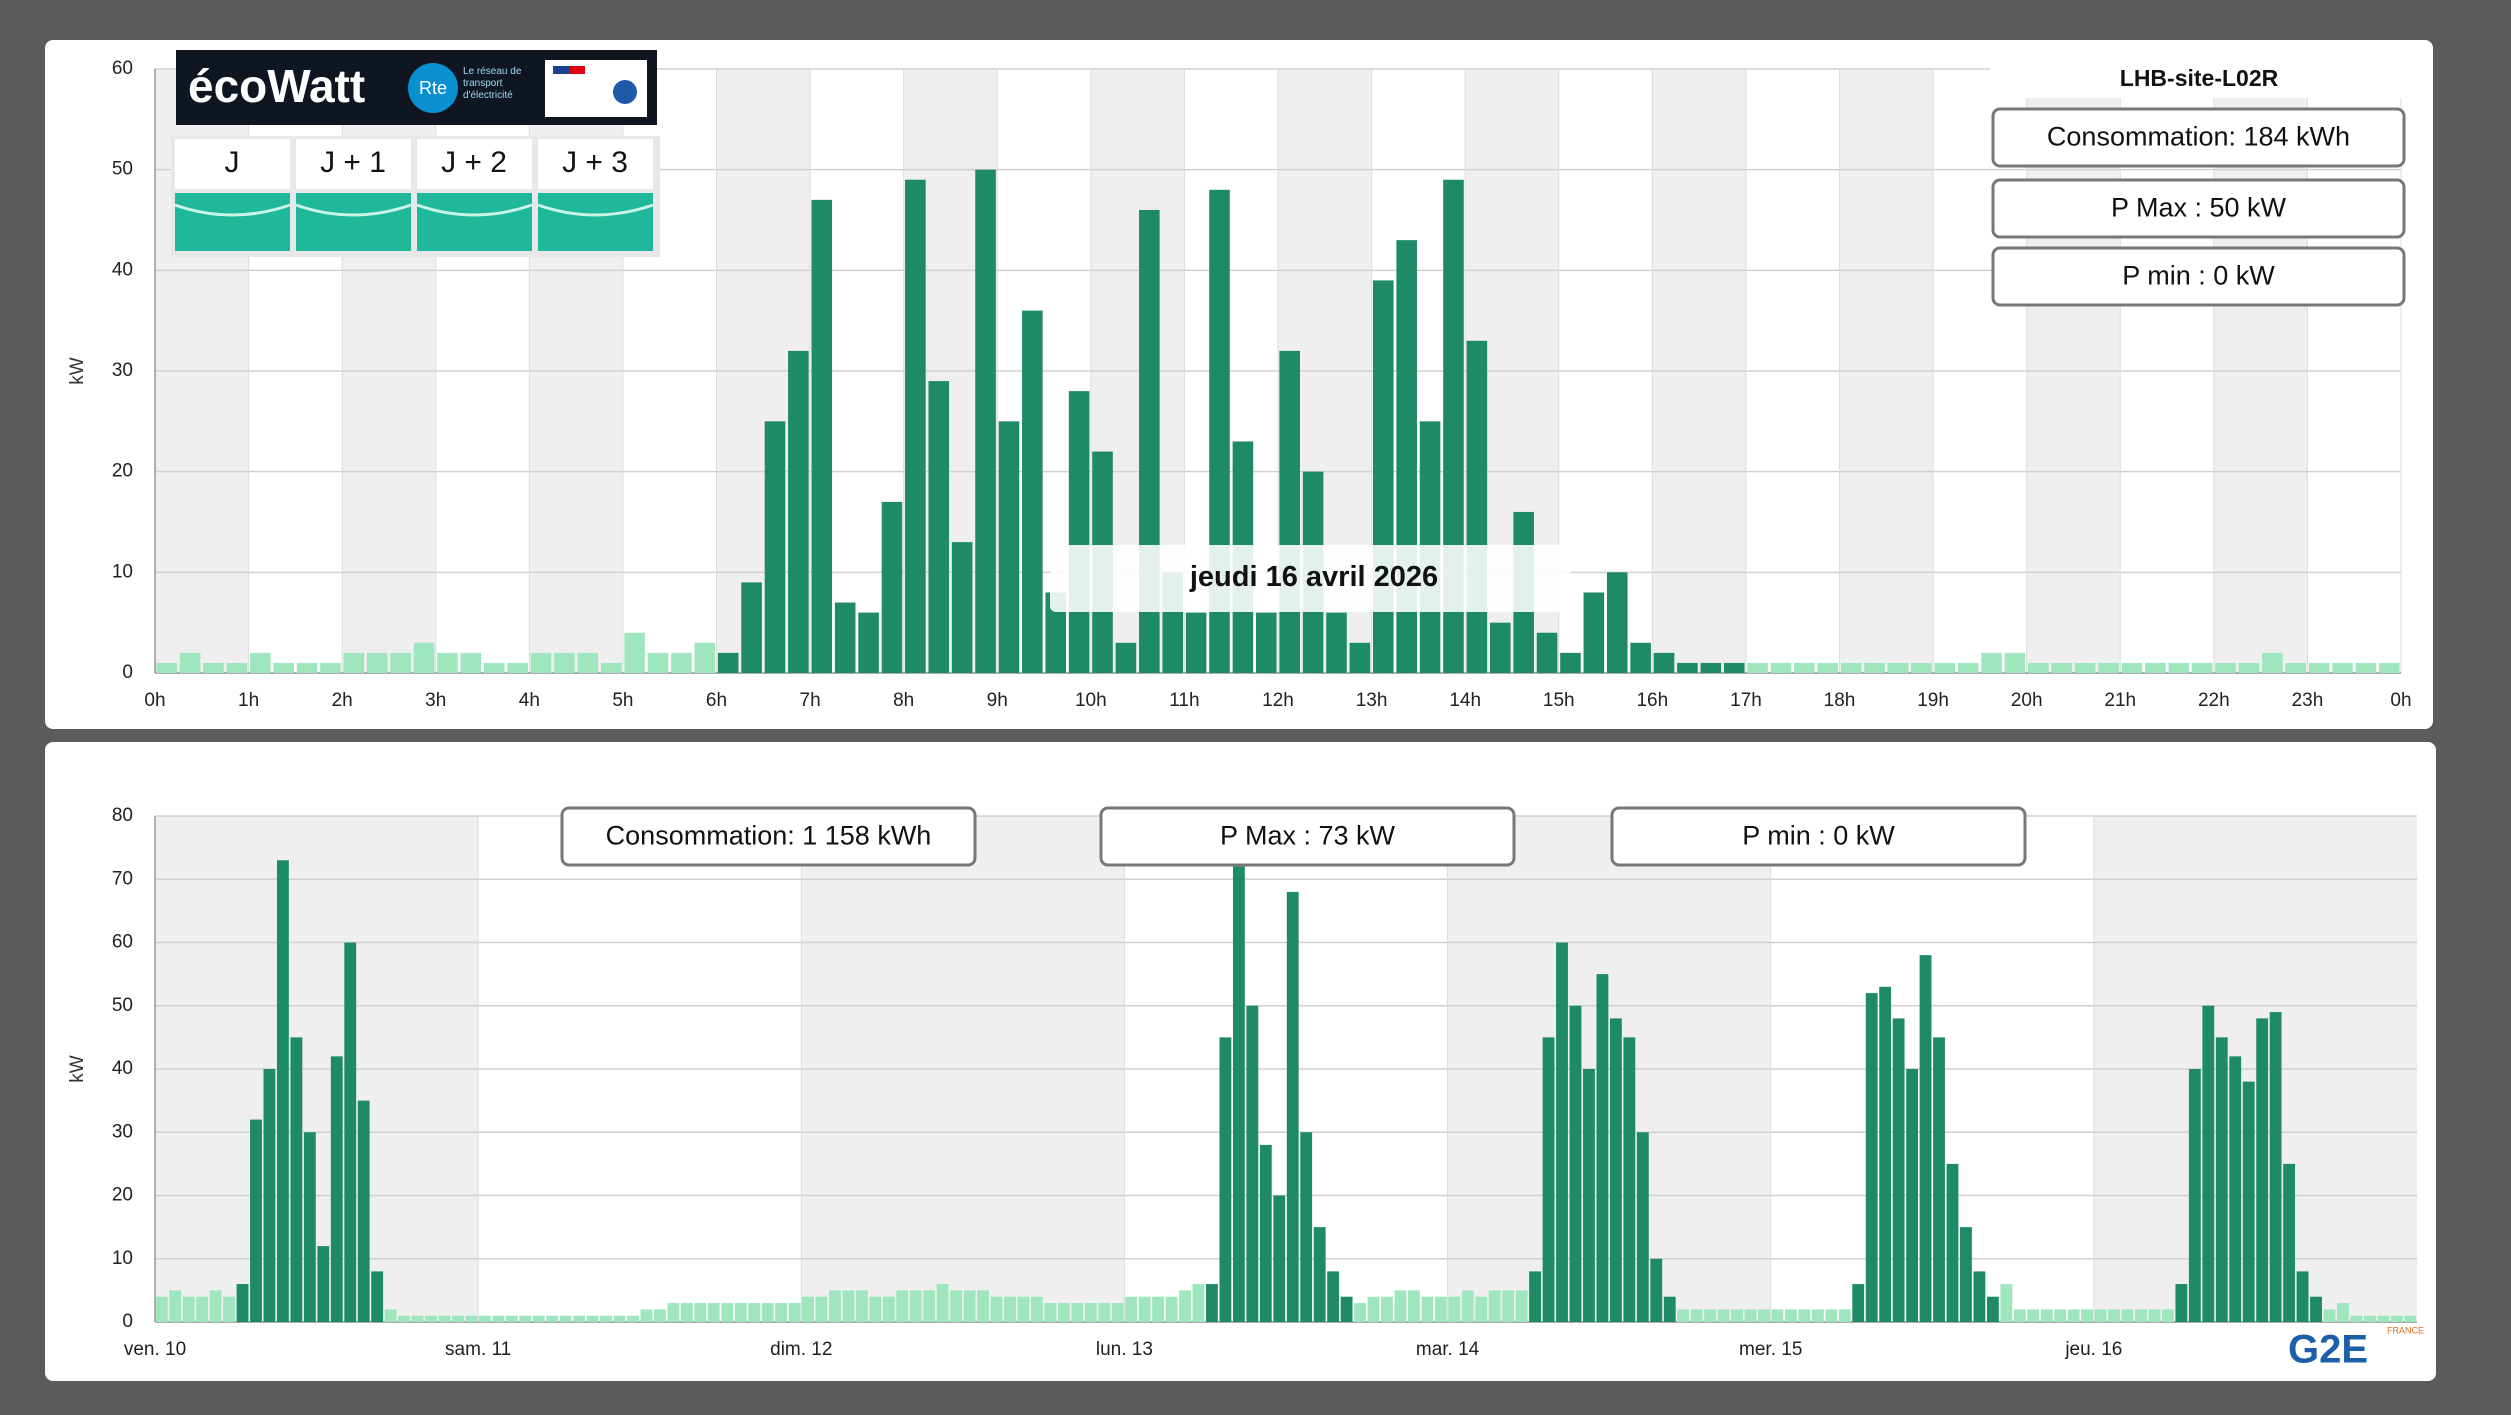 This screenshot has height=1415, width=2511. I want to click on stat-text: P Max : 73 kW, so click(1308, 836).